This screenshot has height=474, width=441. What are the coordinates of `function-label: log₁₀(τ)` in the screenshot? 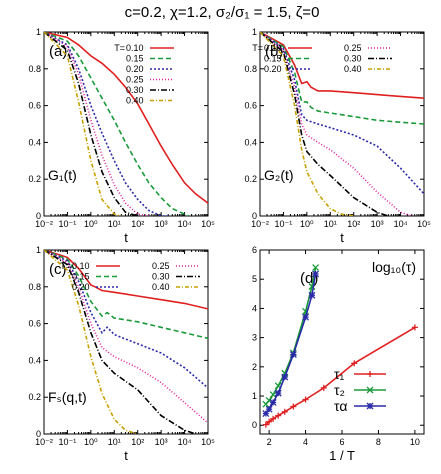 It's located at (394, 267).